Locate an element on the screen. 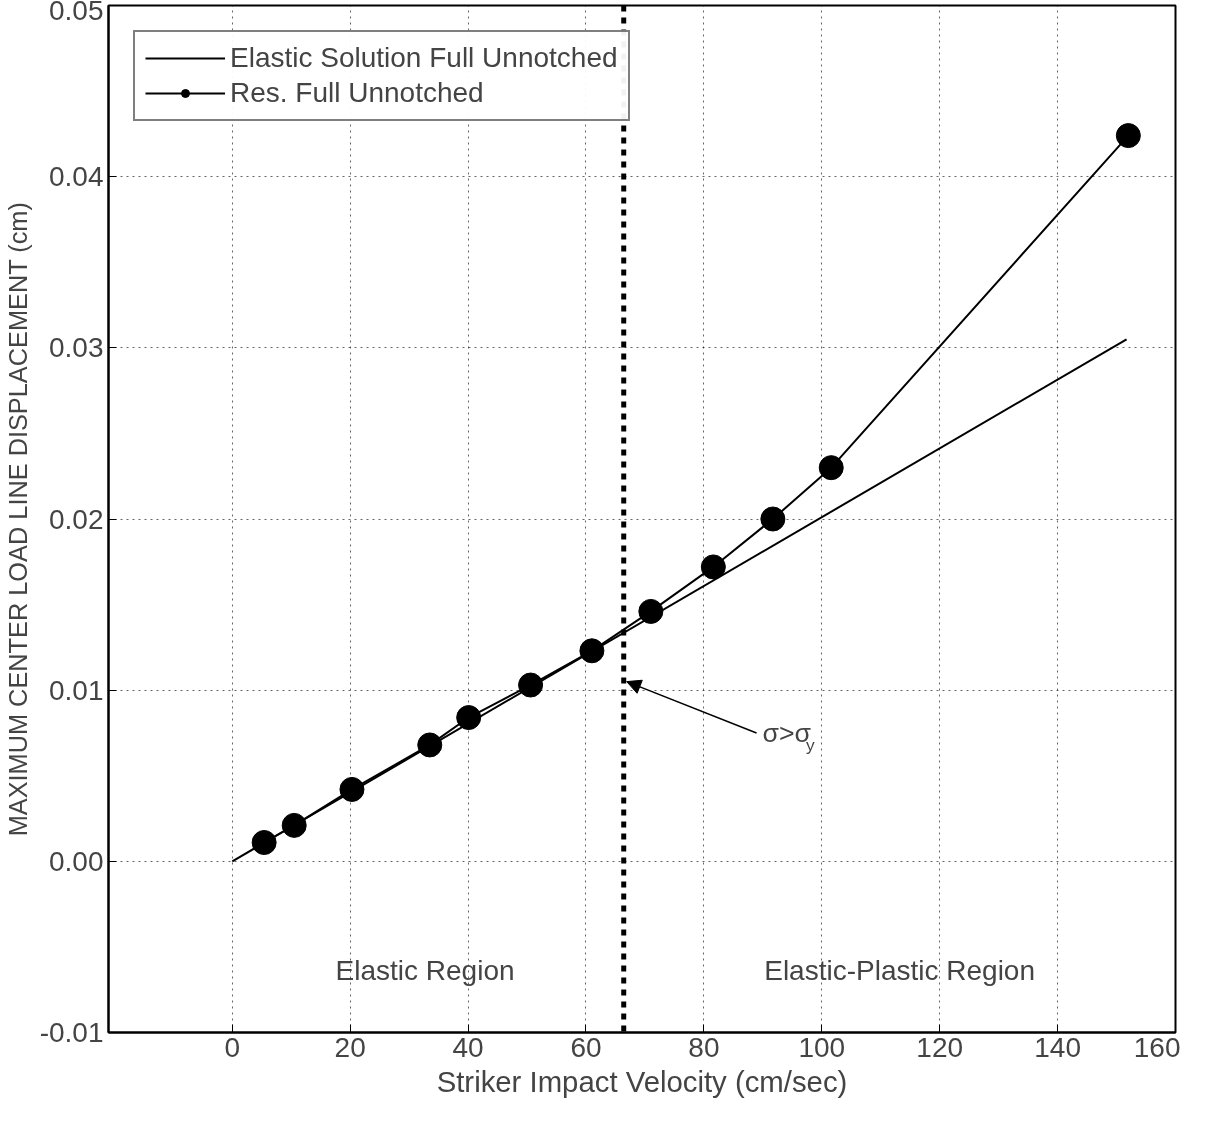 This screenshot has height=1140, width=1221. x-tick-label: 160 is located at coordinates (1157, 1047).